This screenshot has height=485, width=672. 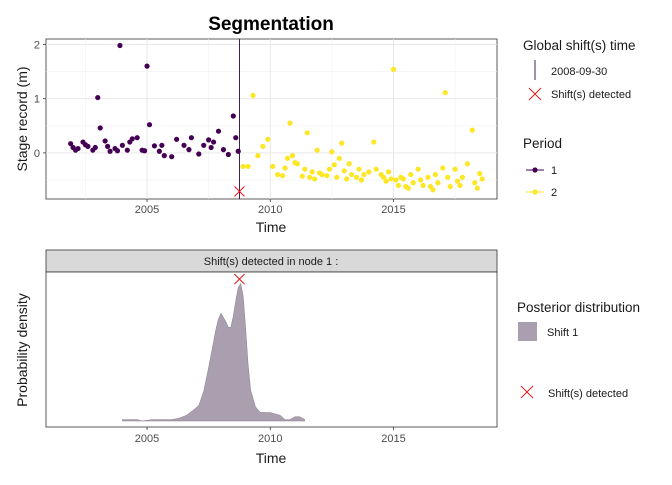 I want to click on bottom-shift-detected-marker, so click(x=239, y=279).